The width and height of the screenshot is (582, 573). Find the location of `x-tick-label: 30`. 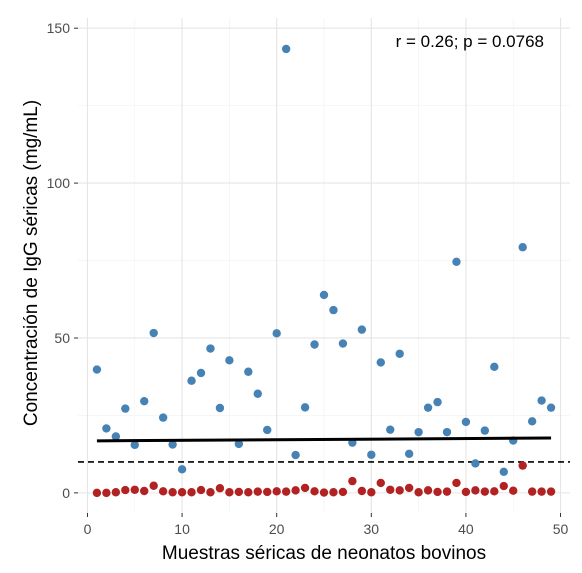

x-tick-label: 30 is located at coordinates (372, 529).